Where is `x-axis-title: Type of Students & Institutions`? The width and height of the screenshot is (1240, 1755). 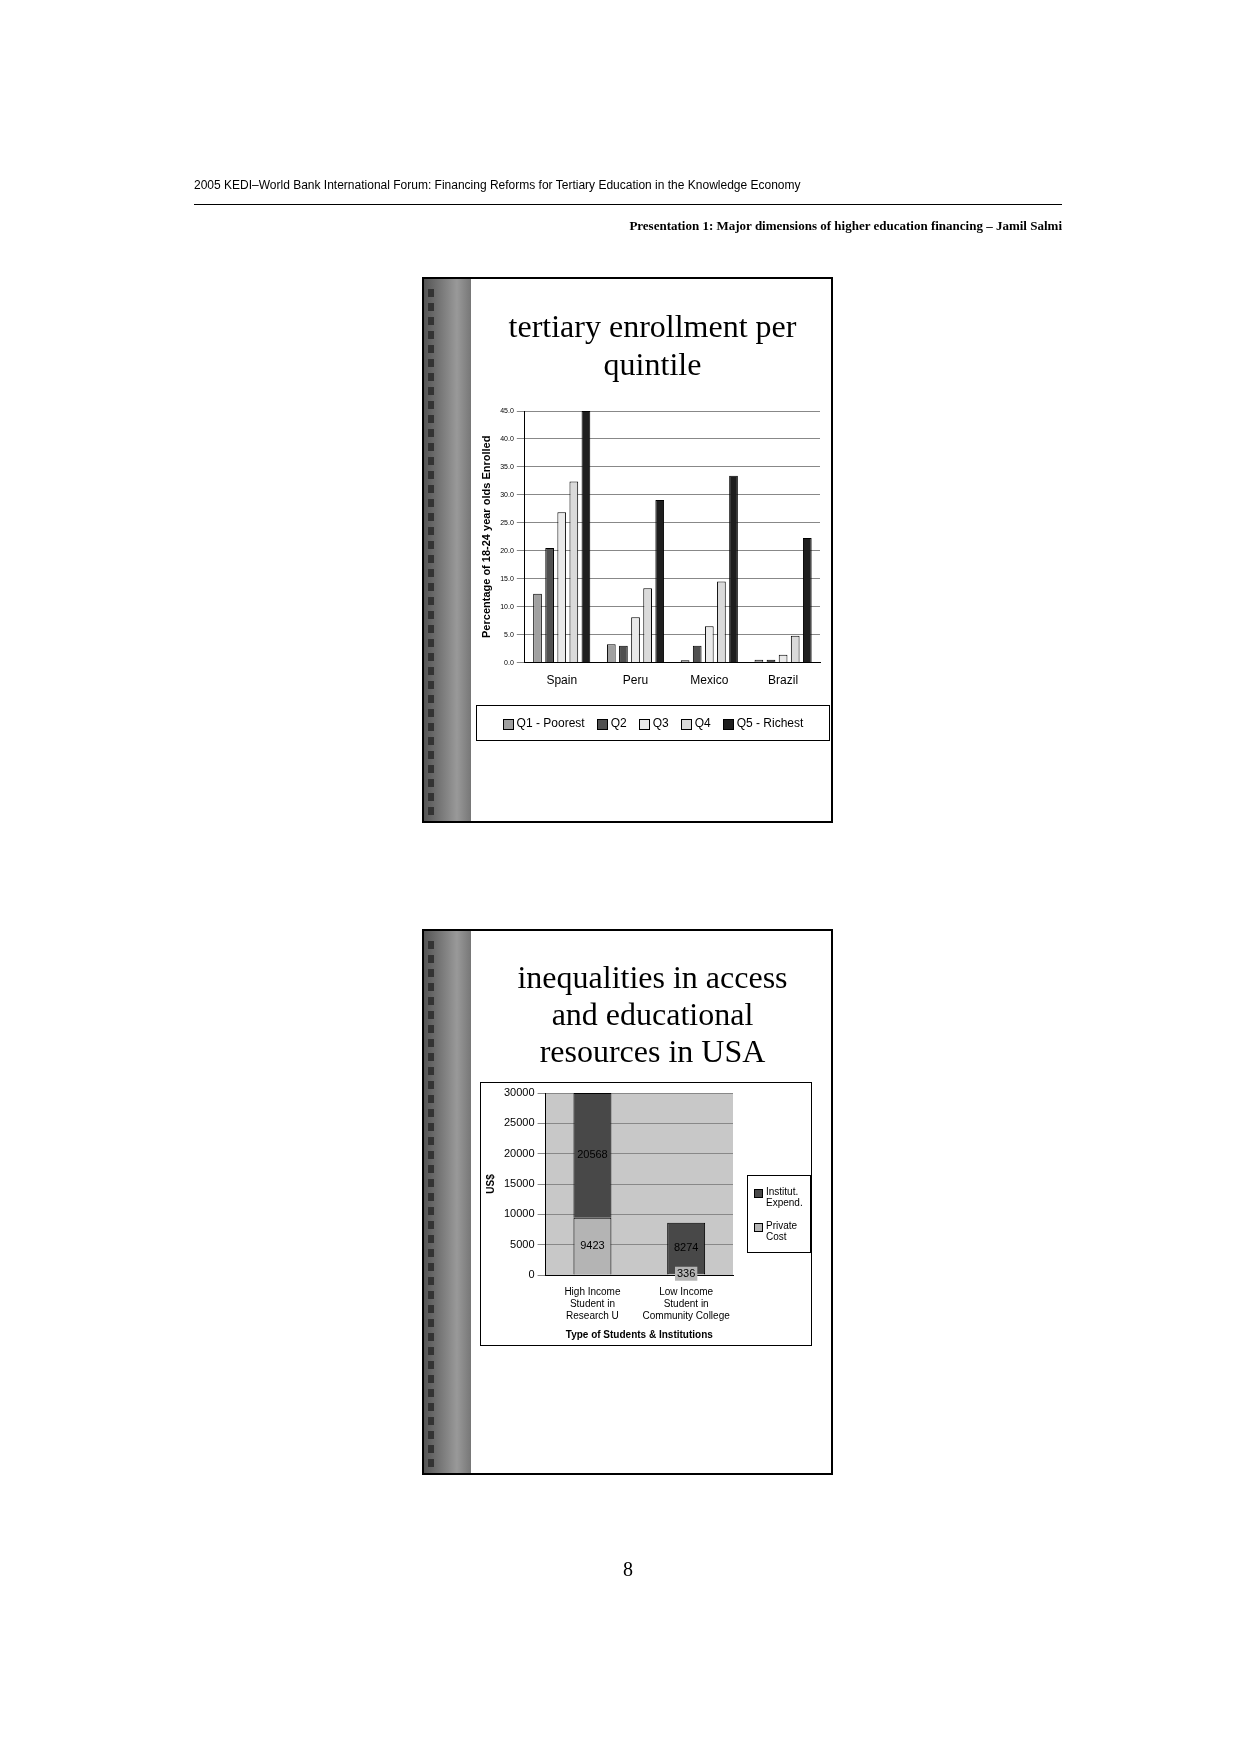
x-axis-title: Type of Students & Institutions is located at coordinates (639, 1334).